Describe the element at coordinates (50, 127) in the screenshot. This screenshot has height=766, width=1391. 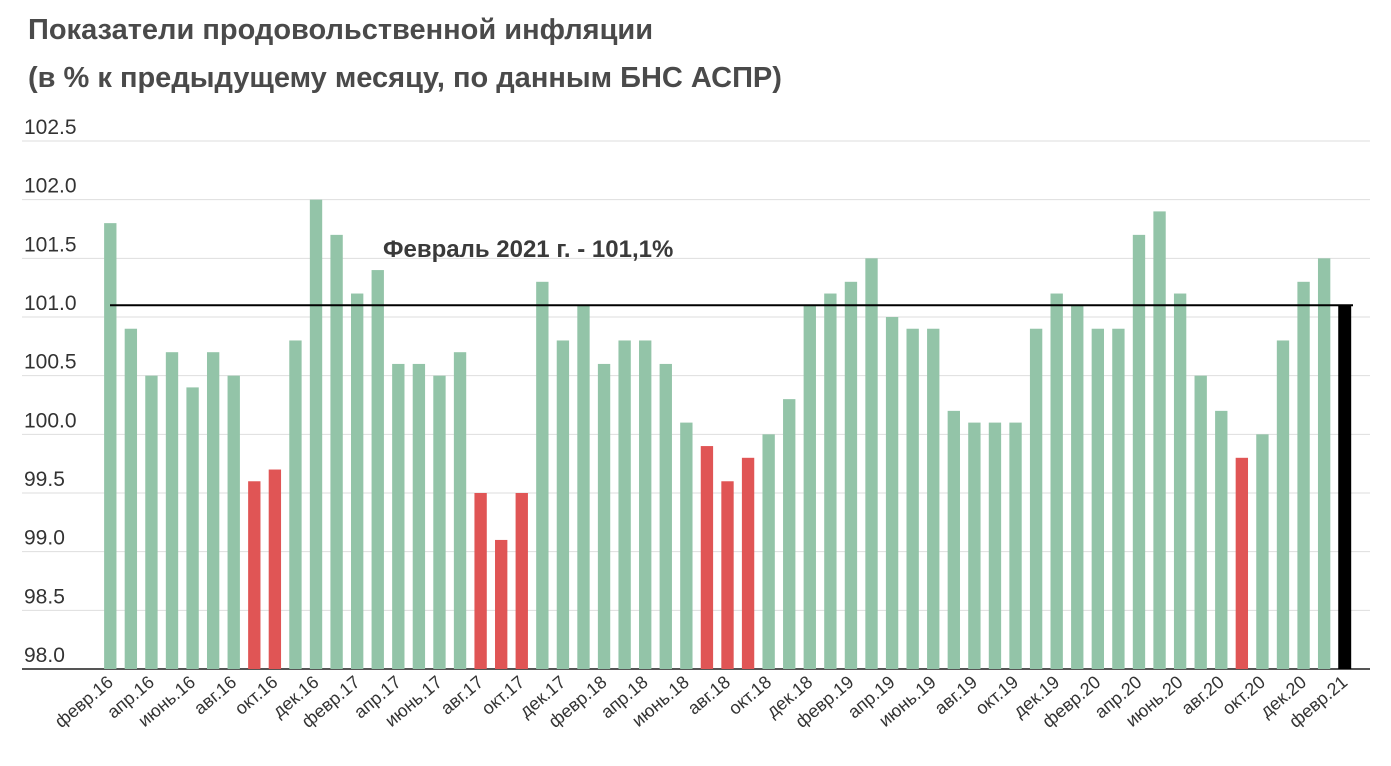
I see `y-tick-label: 102.5` at that location.